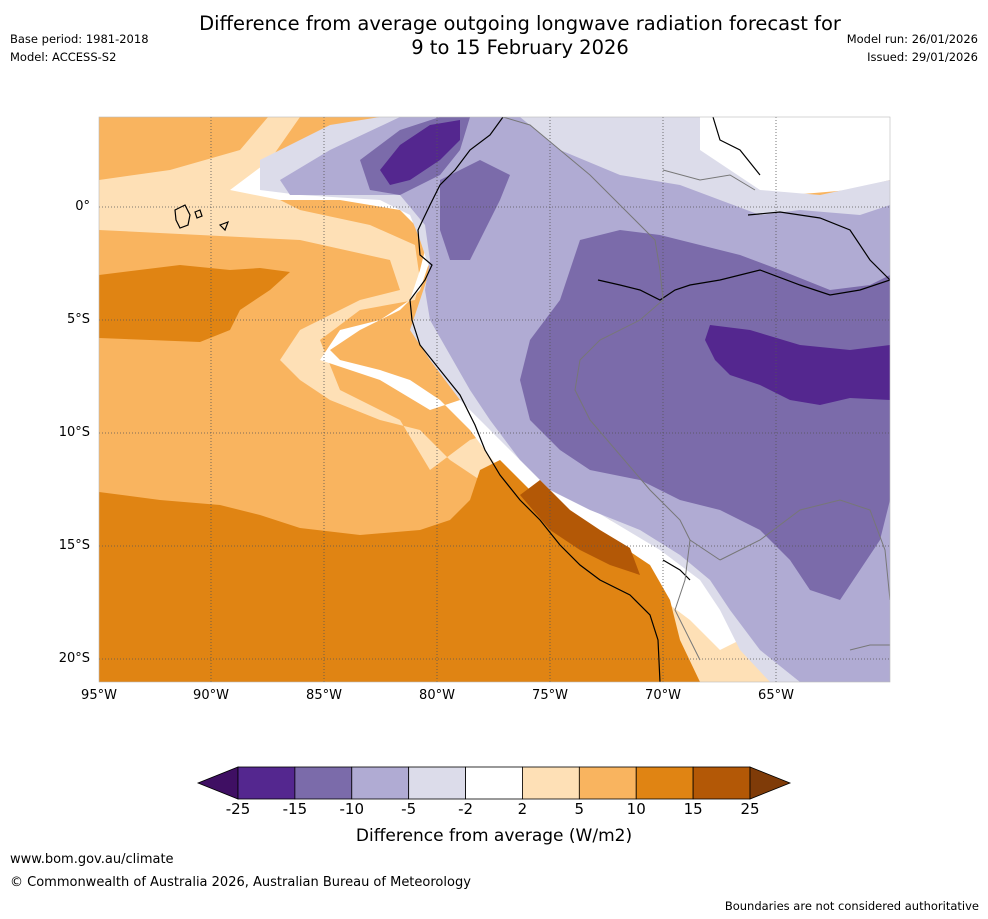 The width and height of the screenshot is (988, 919). What do you see at coordinates (522, 809) in the screenshot?
I see `colorbar-tick-label: 2` at bounding box center [522, 809].